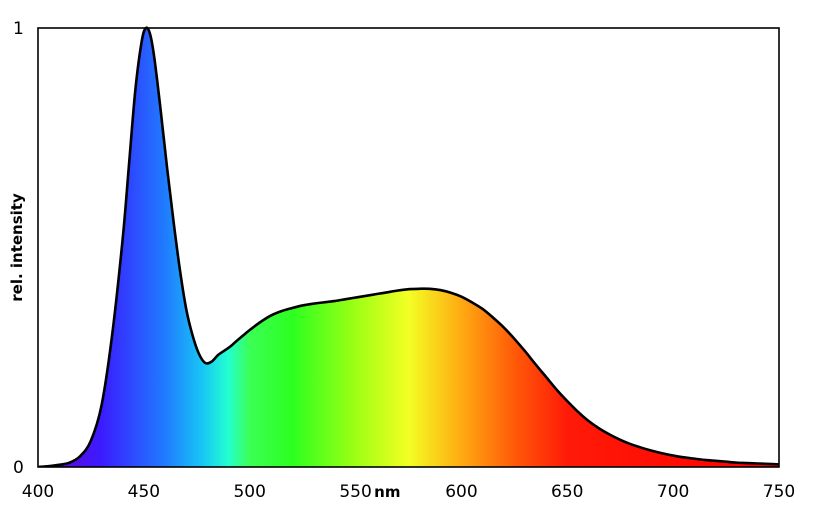 The image size is (813, 513). I want to click on x-tick-label: 550, so click(355, 492).